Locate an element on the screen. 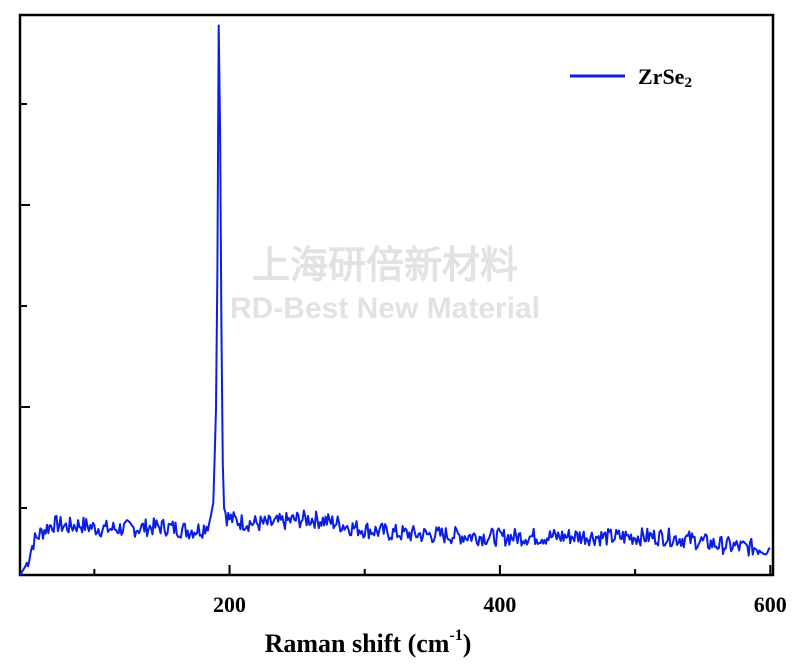 Image resolution: width=800 pixels, height=668 pixels. legend-label-sub: 2 is located at coordinates (688, 83).